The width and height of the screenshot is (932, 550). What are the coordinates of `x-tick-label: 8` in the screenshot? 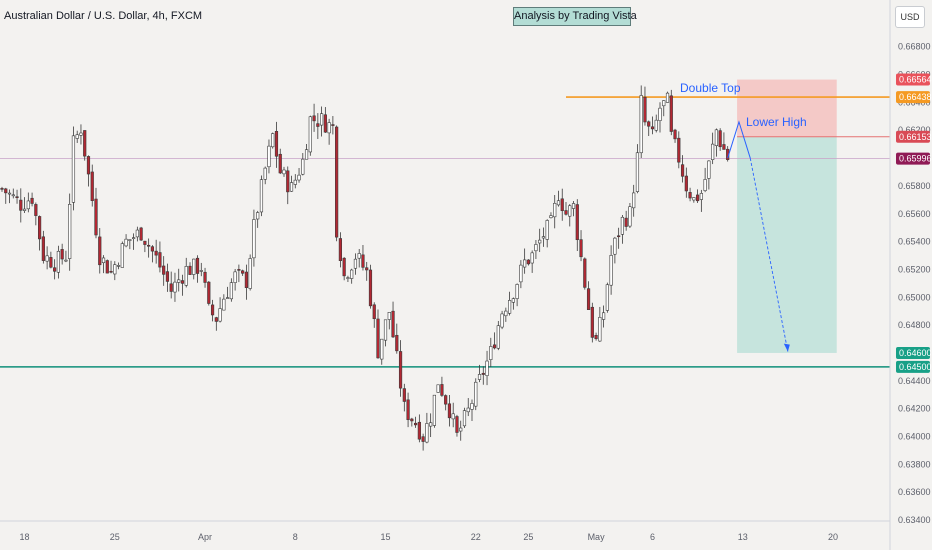 It's located at (295, 537).